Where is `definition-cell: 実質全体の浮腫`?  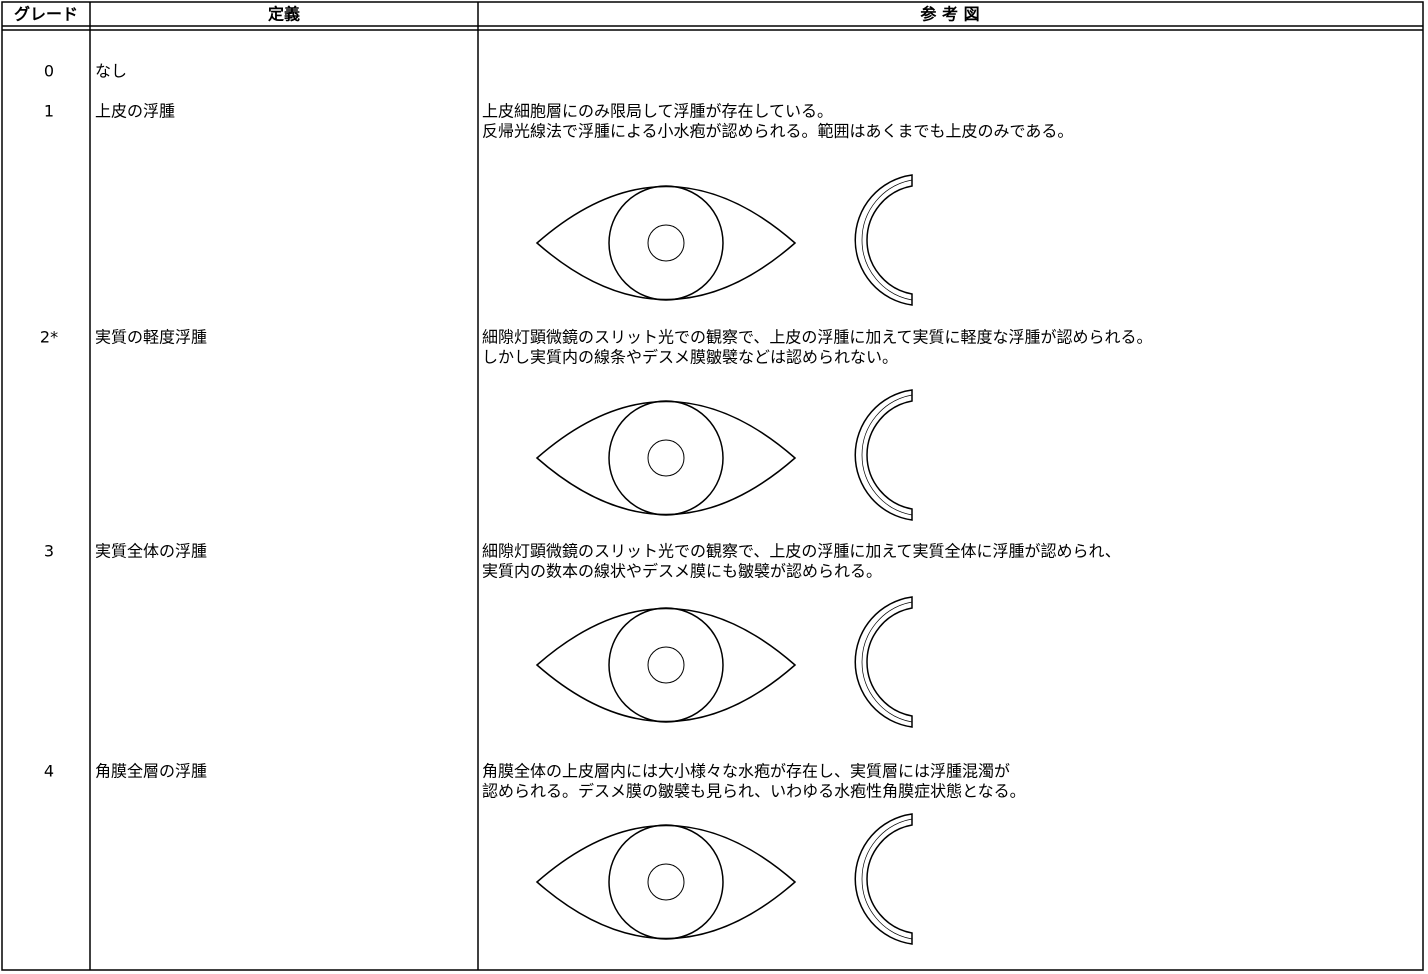 definition-cell: 実質全体の浮腫 is located at coordinates (151, 551).